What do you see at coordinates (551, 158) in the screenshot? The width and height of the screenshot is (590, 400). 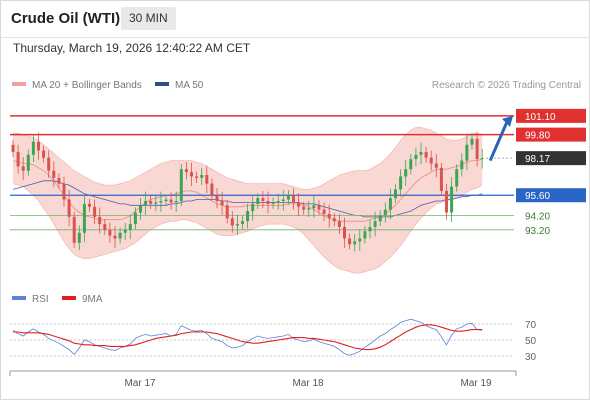 I see `current-label-box` at bounding box center [551, 158].